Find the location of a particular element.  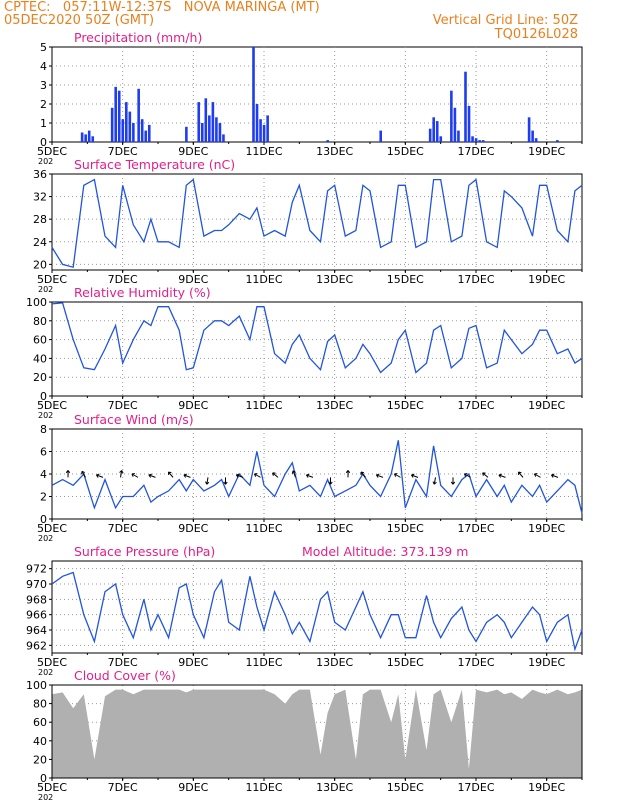

wind-xtick-label: 11DEC is located at coordinates (263, 528).